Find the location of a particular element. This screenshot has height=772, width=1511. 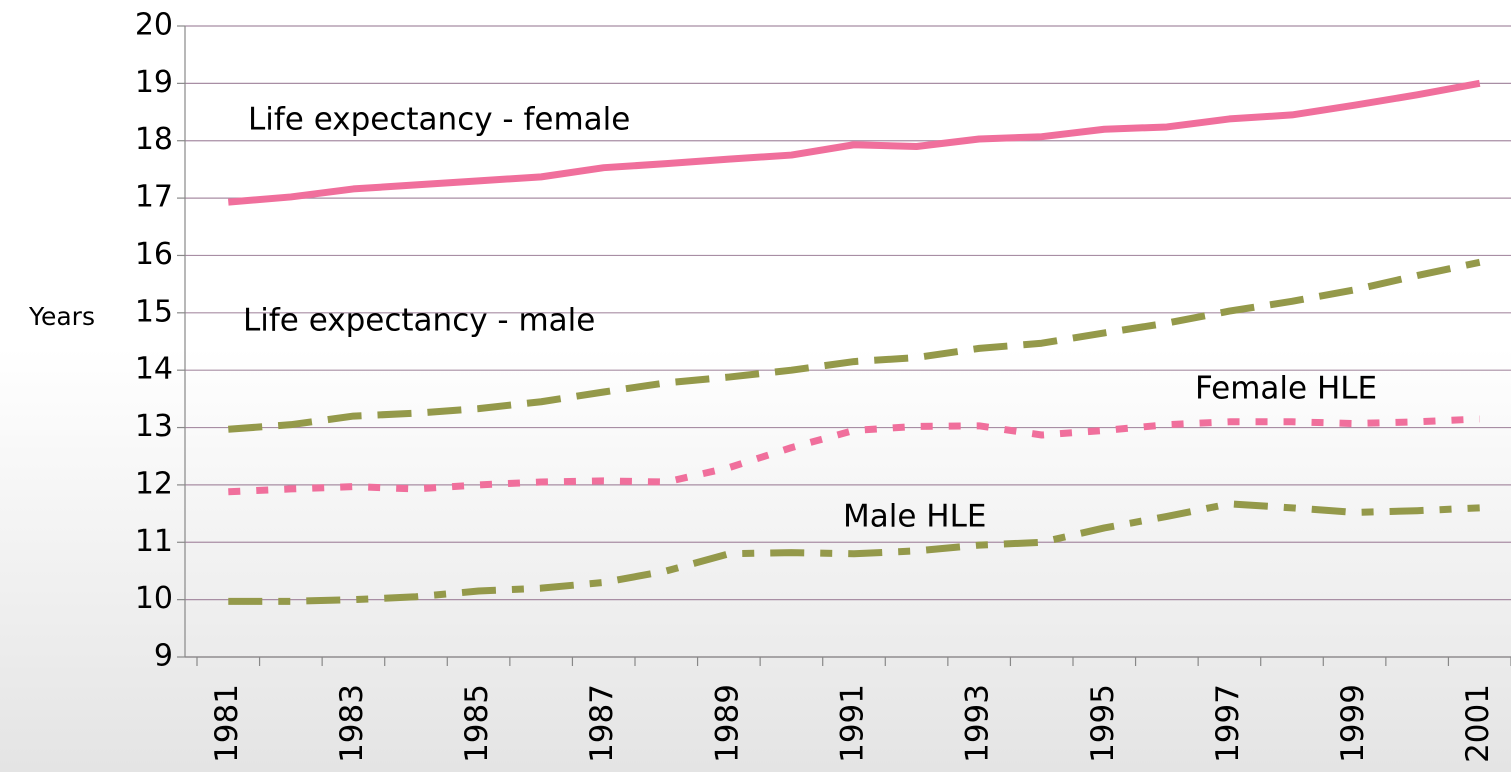

x-tick-label: 1995 is located at coordinates (1103, 723).